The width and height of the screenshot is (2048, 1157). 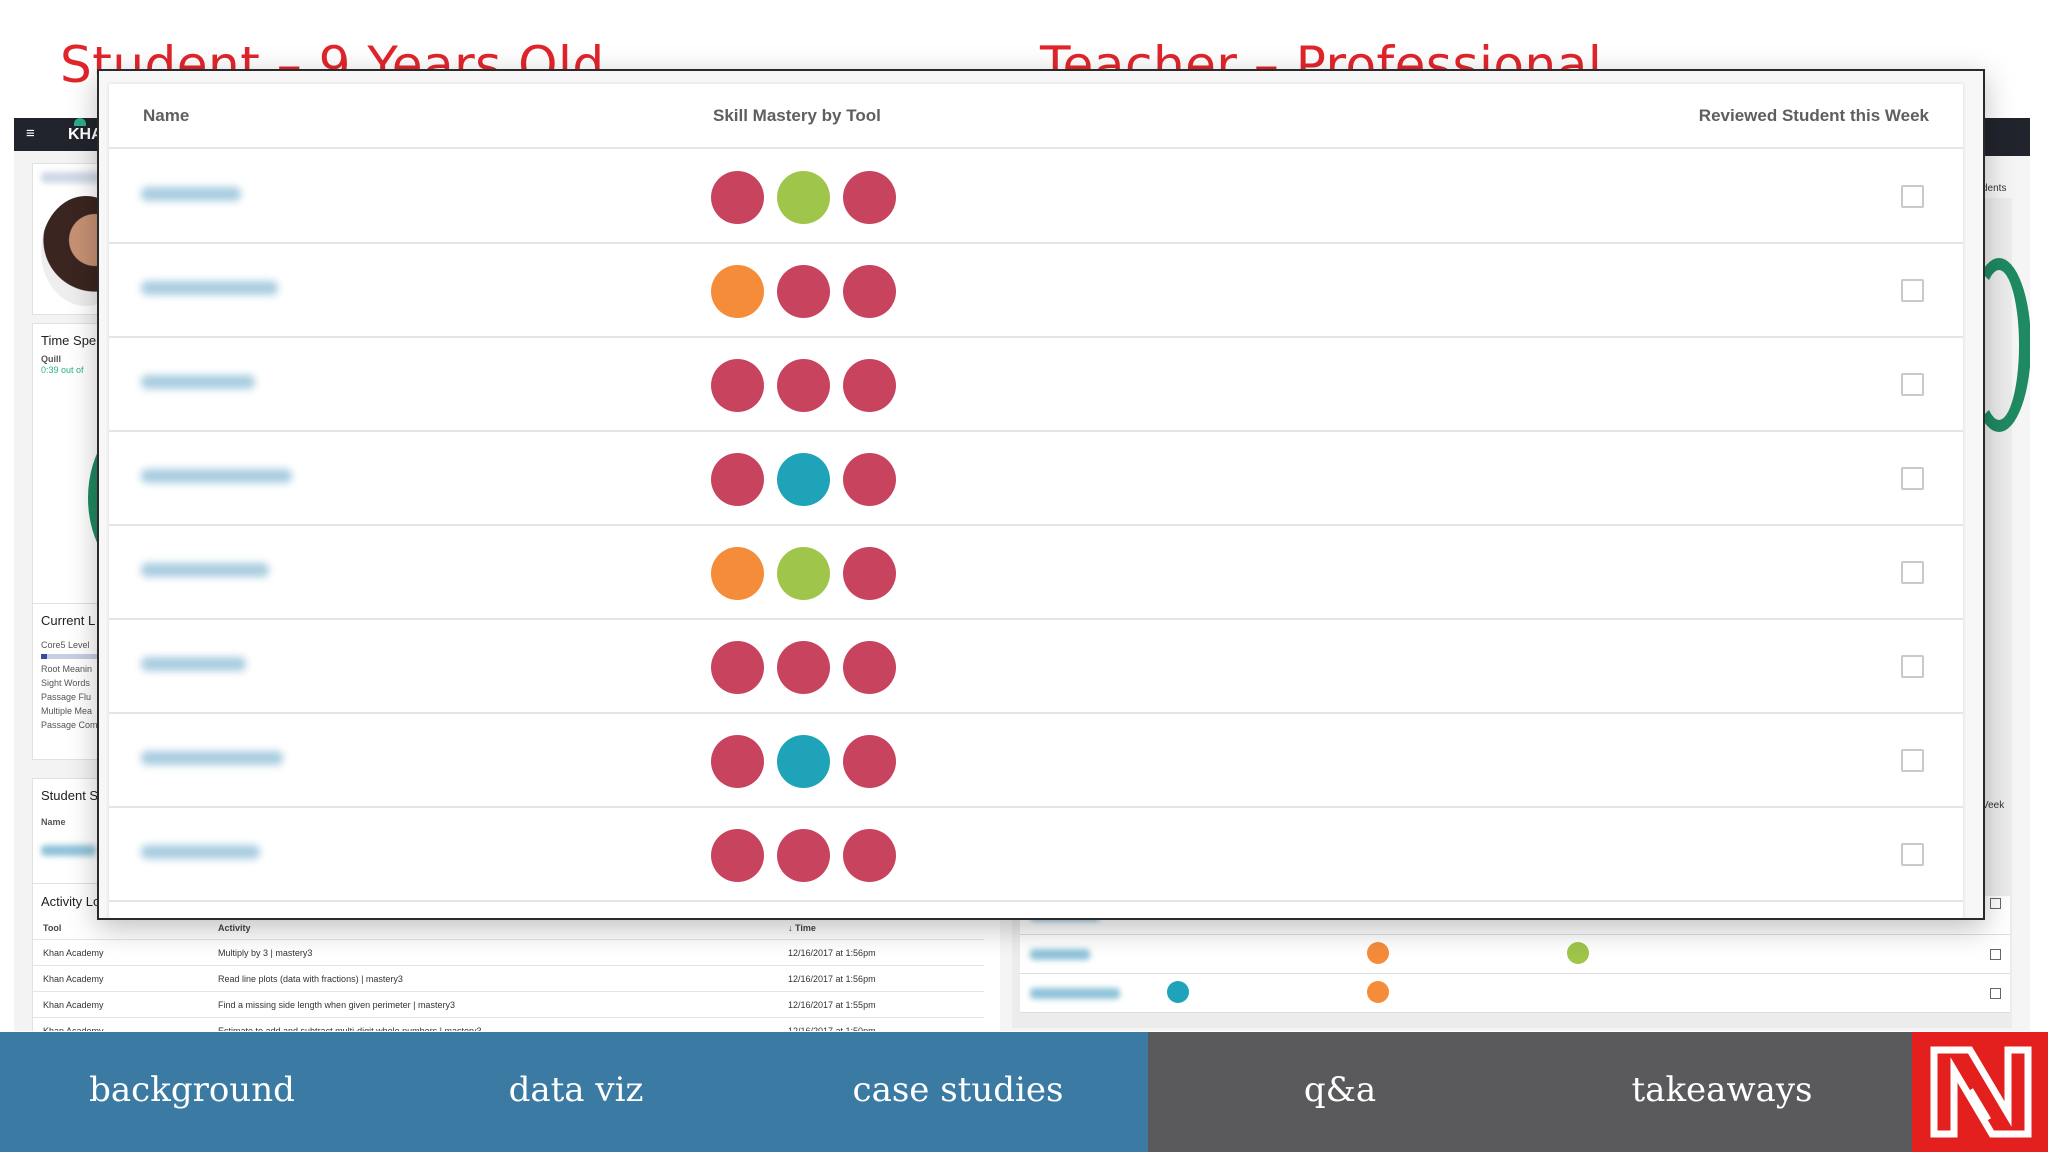 I want to click on col-name-header: Name, so click(x=166, y=115).